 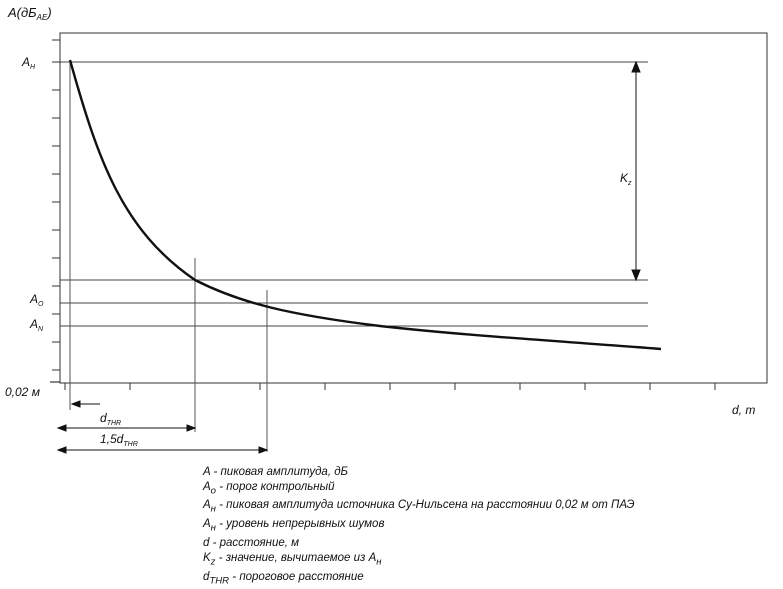 What do you see at coordinates (626, 179) in the screenshot?
I see `label-kz: Kz` at bounding box center [626, 179].